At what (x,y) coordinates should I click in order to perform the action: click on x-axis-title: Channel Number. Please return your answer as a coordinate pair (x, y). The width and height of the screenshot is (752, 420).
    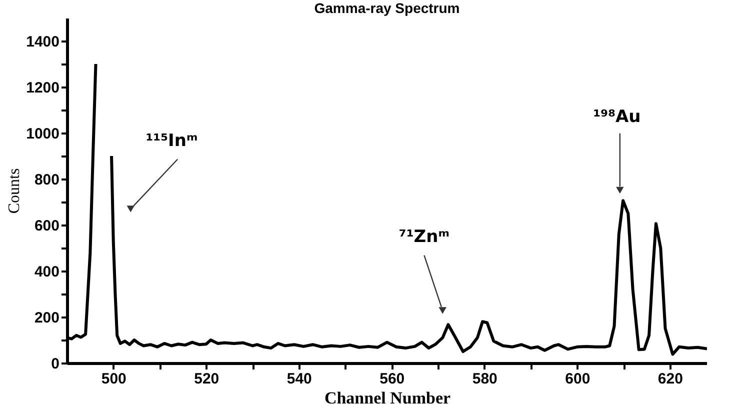
    Looking at the image, I should click on (387, 398).